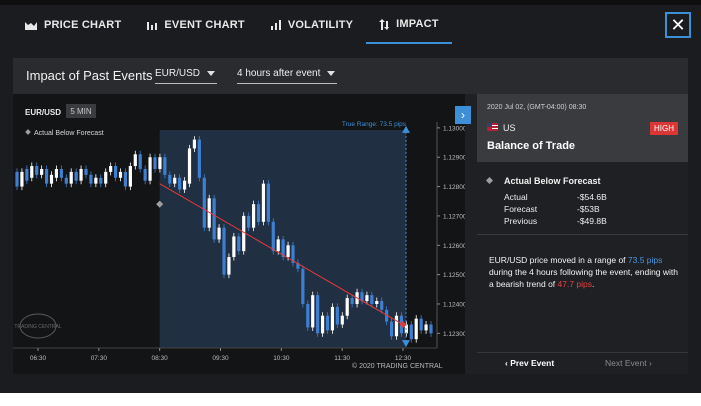  I want to click on chevron-down-icon, so click(331, 73).